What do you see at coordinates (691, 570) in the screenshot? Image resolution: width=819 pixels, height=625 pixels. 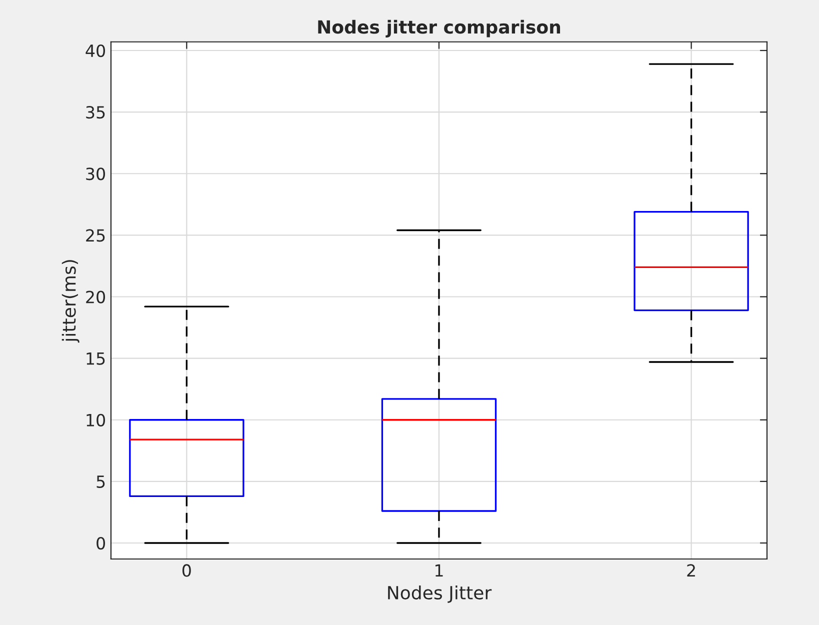 I see `x-tick-label: 2` at bounding box center [691, 570].